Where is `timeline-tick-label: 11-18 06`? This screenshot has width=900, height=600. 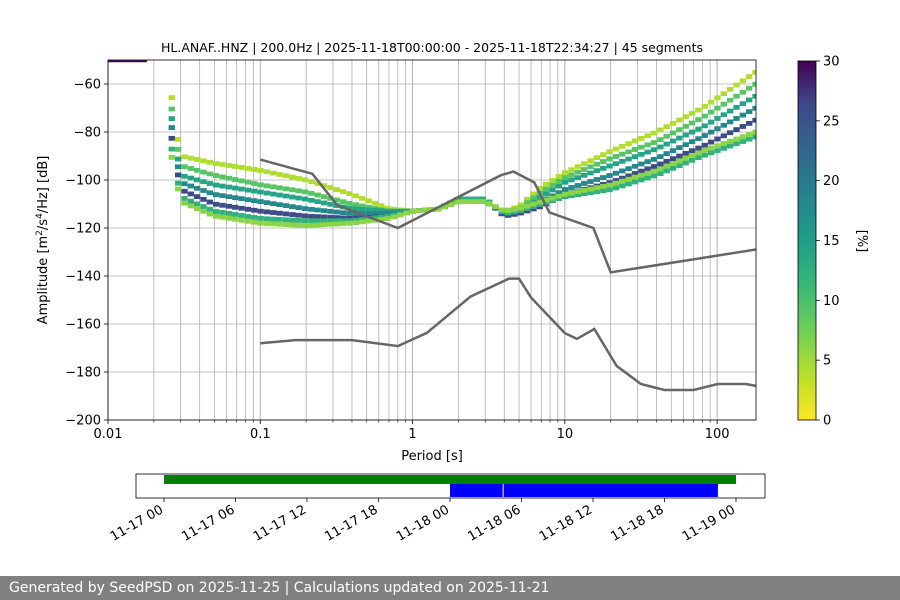
timeline-tick-label: 11-18 06 is located at coordinates (494, 523).